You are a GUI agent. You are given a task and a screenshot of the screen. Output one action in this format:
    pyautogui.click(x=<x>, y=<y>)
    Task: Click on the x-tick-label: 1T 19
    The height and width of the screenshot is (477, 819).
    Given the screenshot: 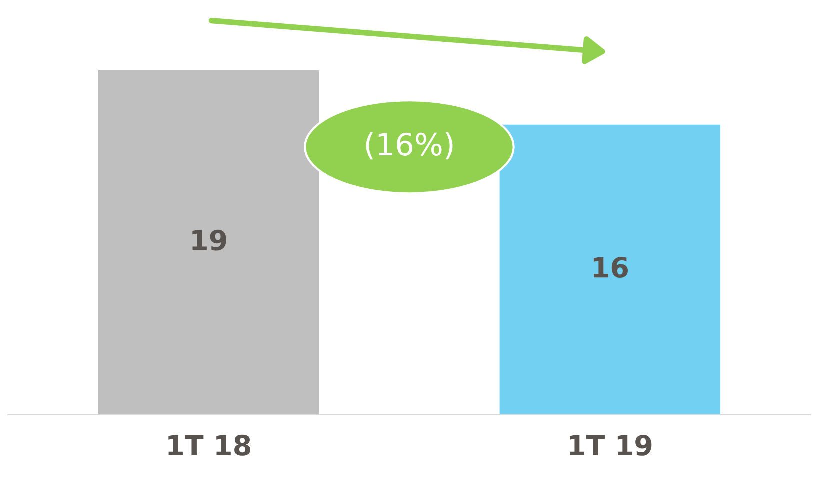 What is the action you would take?
    pyautogui.click(x=611, y=445)
    